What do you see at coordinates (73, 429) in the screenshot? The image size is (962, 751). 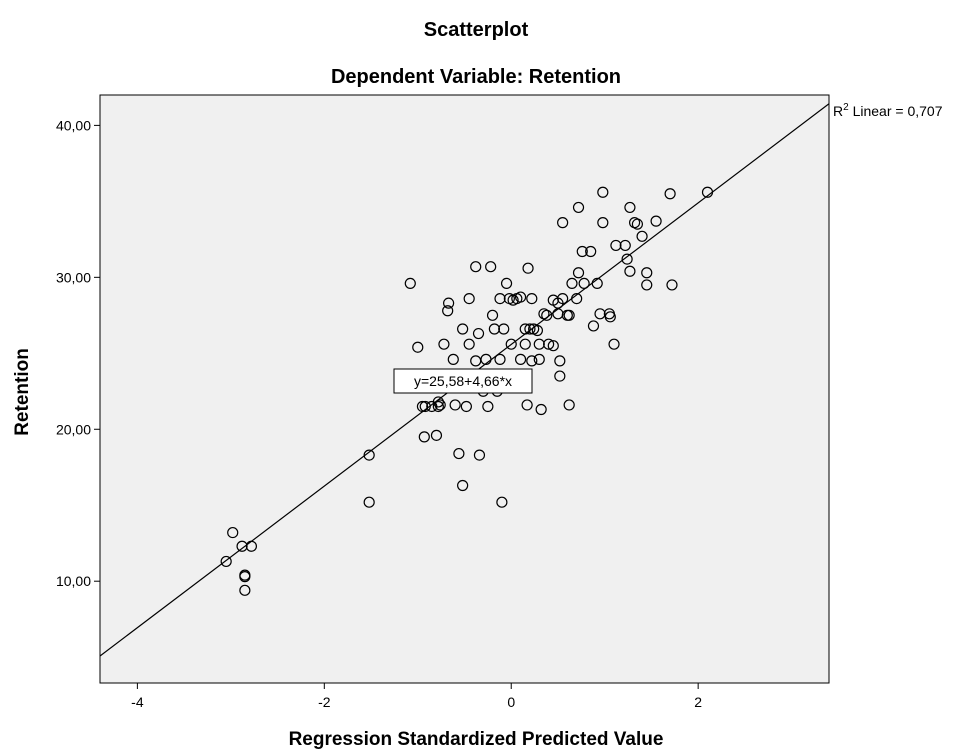 I see `y-tick-label: 20,00` at bounding box center [73, 429].